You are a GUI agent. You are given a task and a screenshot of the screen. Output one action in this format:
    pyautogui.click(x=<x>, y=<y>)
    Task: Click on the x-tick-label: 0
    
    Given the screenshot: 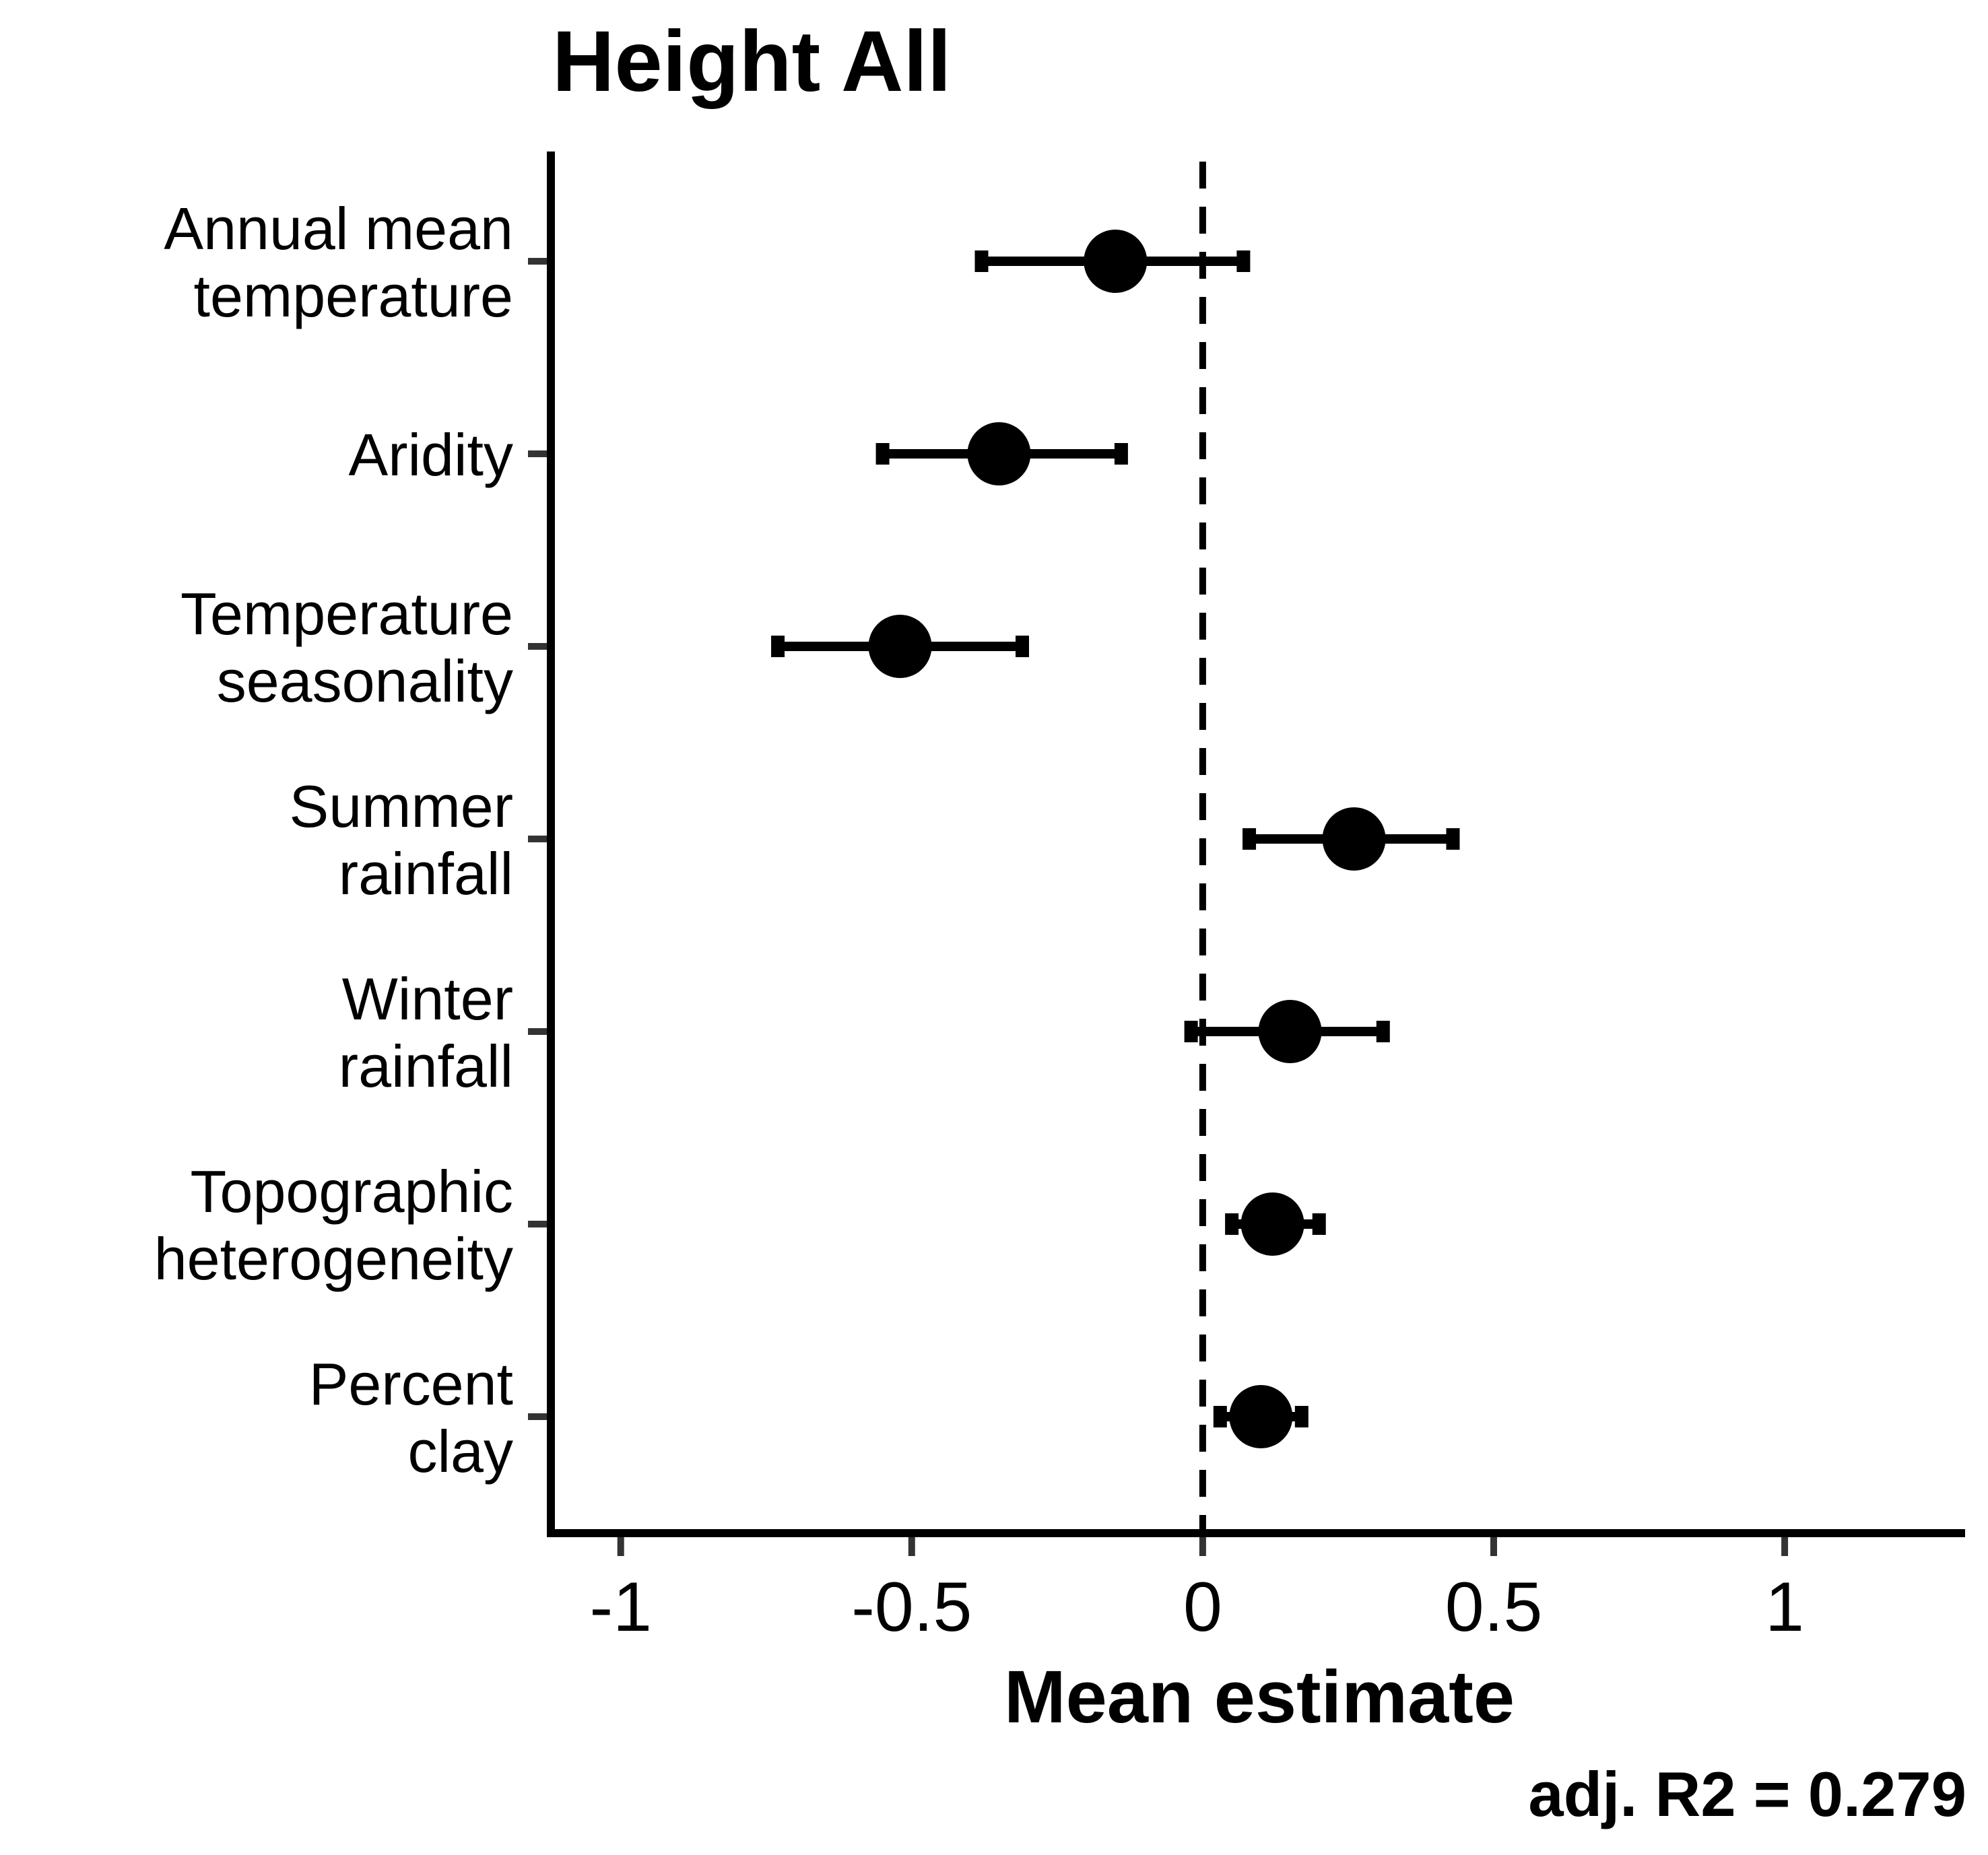 What is the action you would take?
    pyautogui.click(x=1202, y=1607)
    